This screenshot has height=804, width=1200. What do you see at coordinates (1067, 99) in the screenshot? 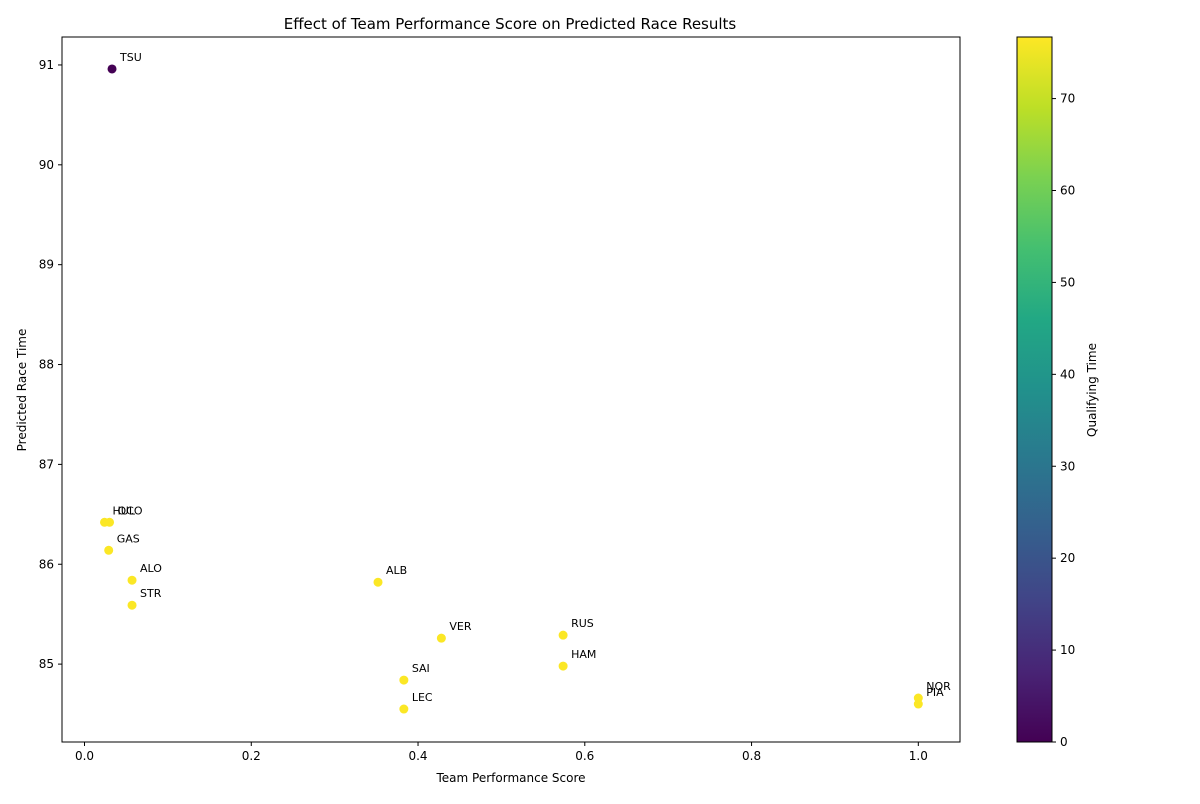
I see `colorbar-tick-label: 70` at bounding box center [1067, 99].